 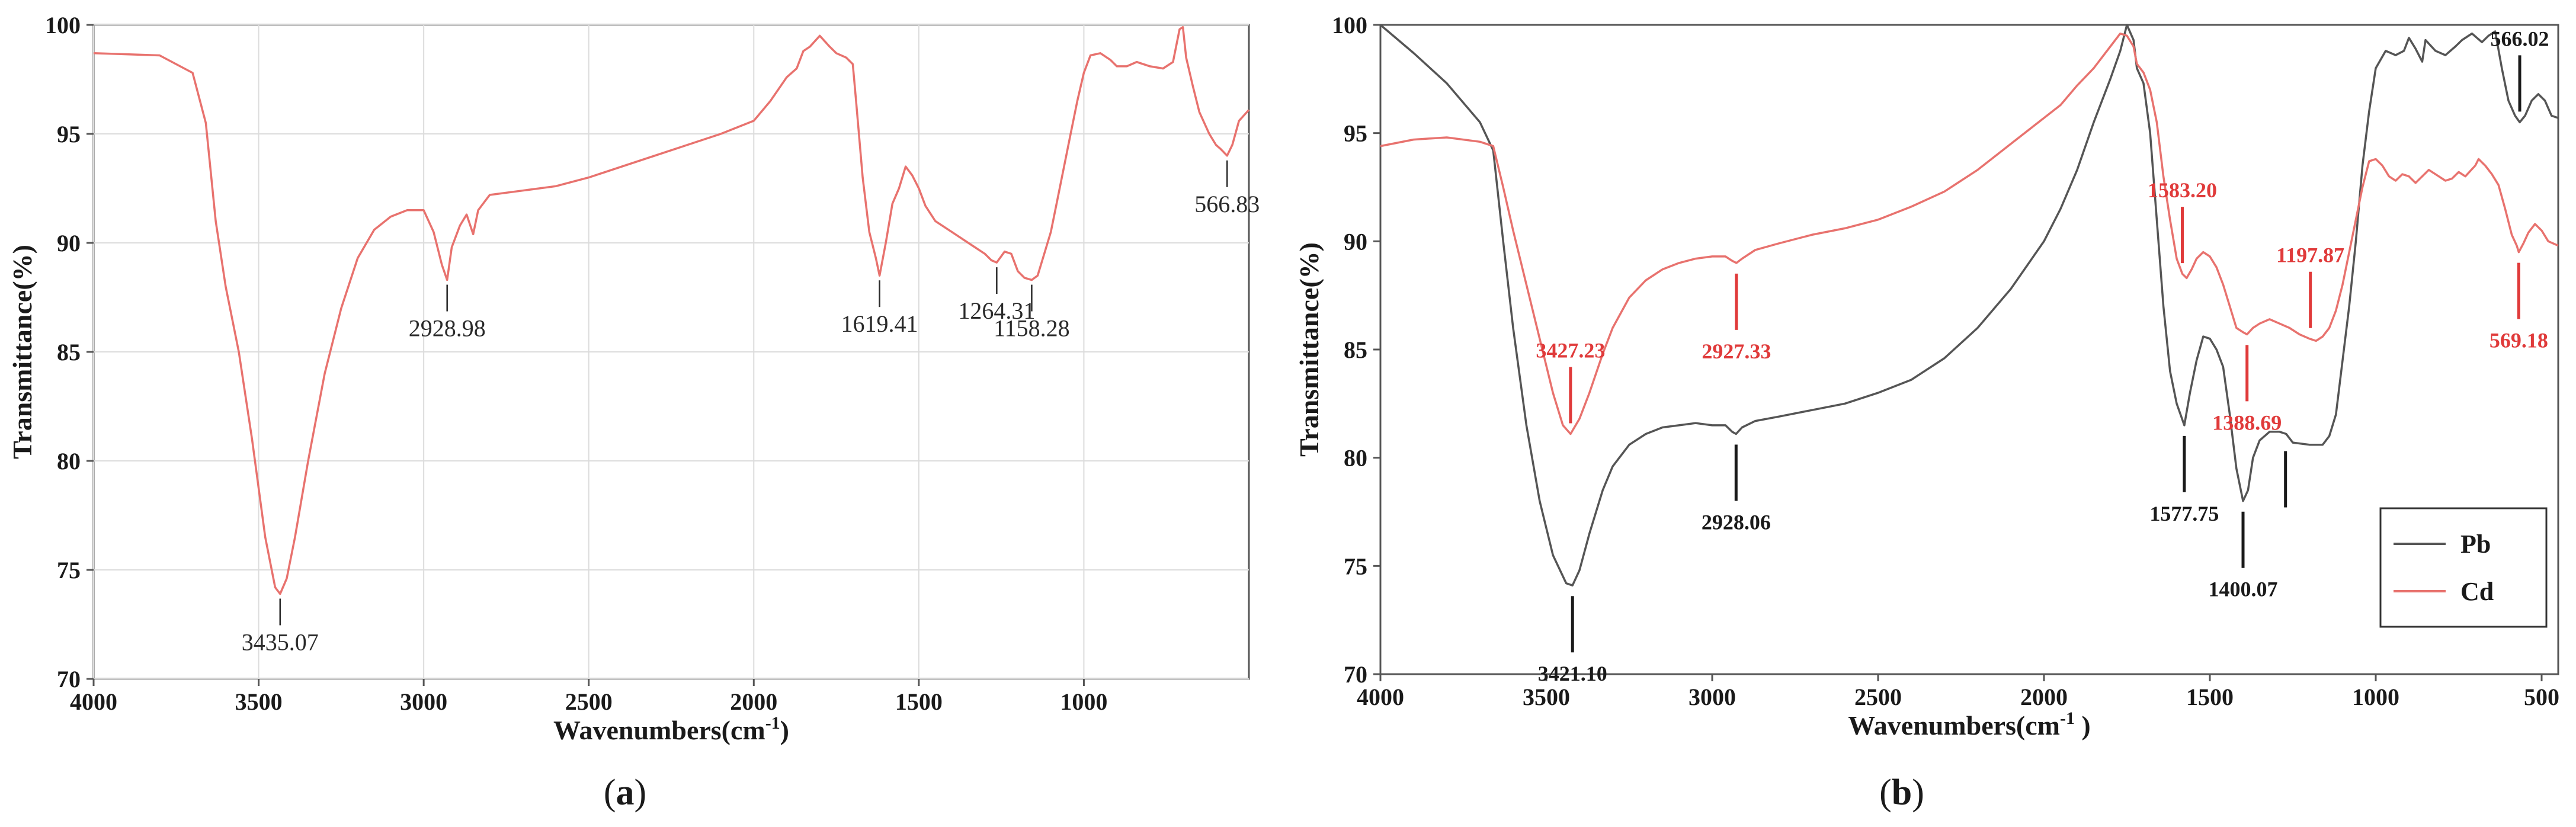 I want to click on peak-label: 2928.06, so click(x=1736, y=522).